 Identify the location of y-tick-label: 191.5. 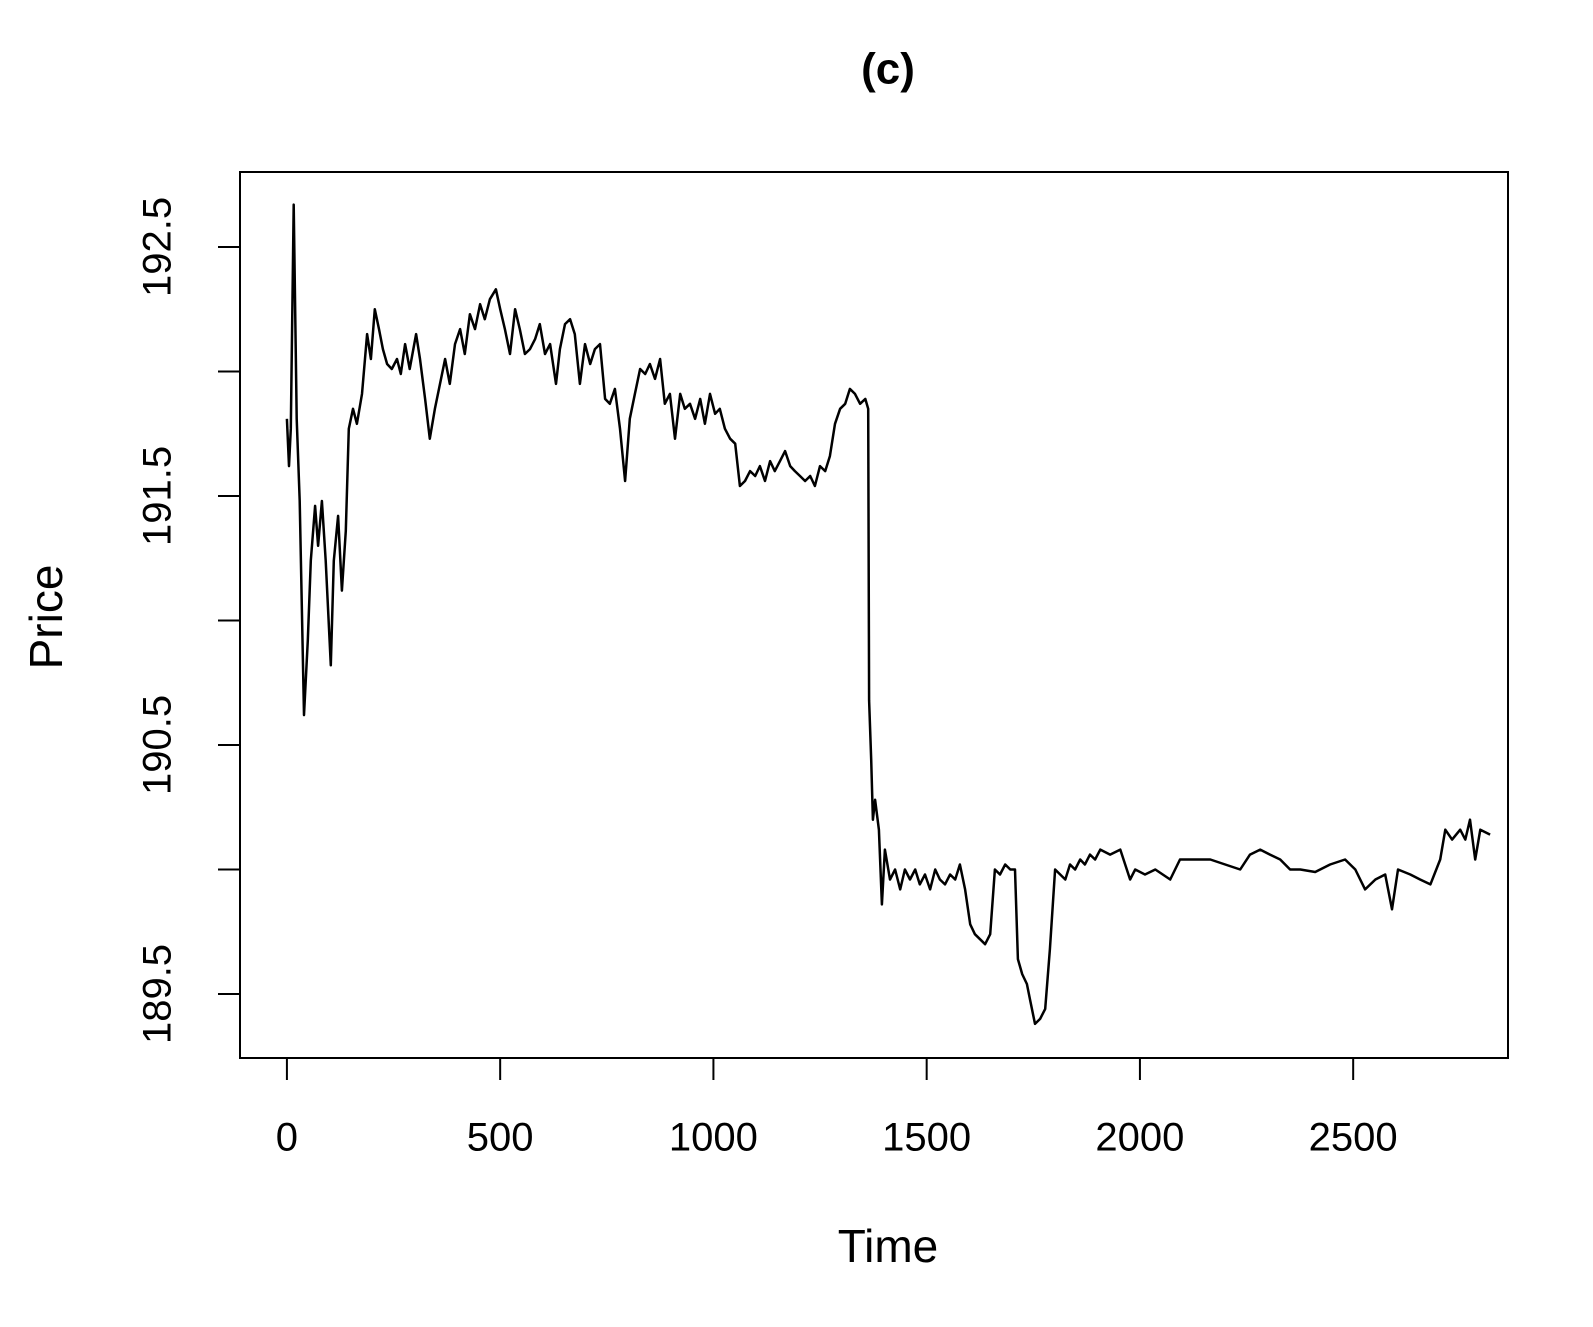
(158, 496).